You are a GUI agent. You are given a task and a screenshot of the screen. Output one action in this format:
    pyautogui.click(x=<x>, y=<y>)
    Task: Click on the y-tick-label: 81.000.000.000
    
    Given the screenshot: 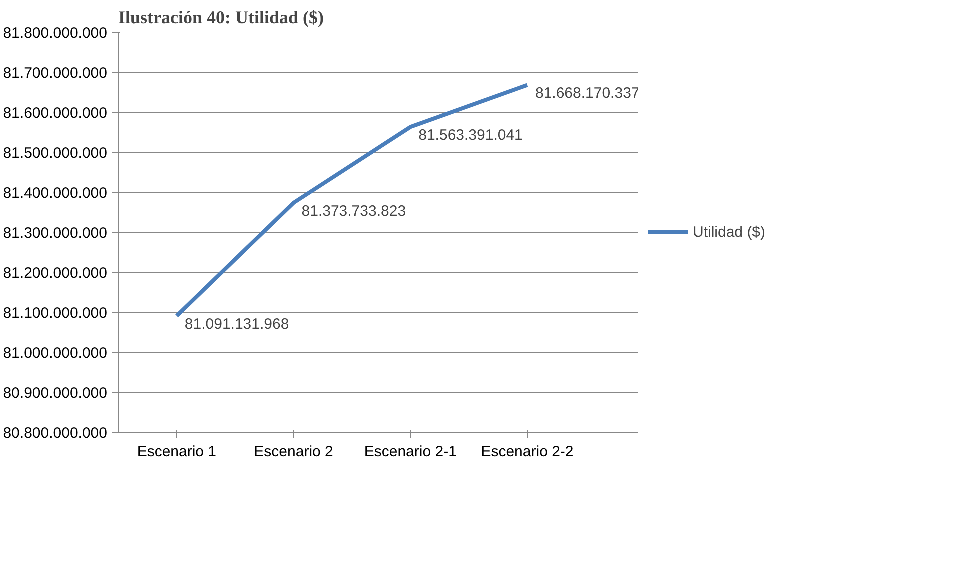 What is the action you would take?
    pyautogui.click(x=55, y=353)
    